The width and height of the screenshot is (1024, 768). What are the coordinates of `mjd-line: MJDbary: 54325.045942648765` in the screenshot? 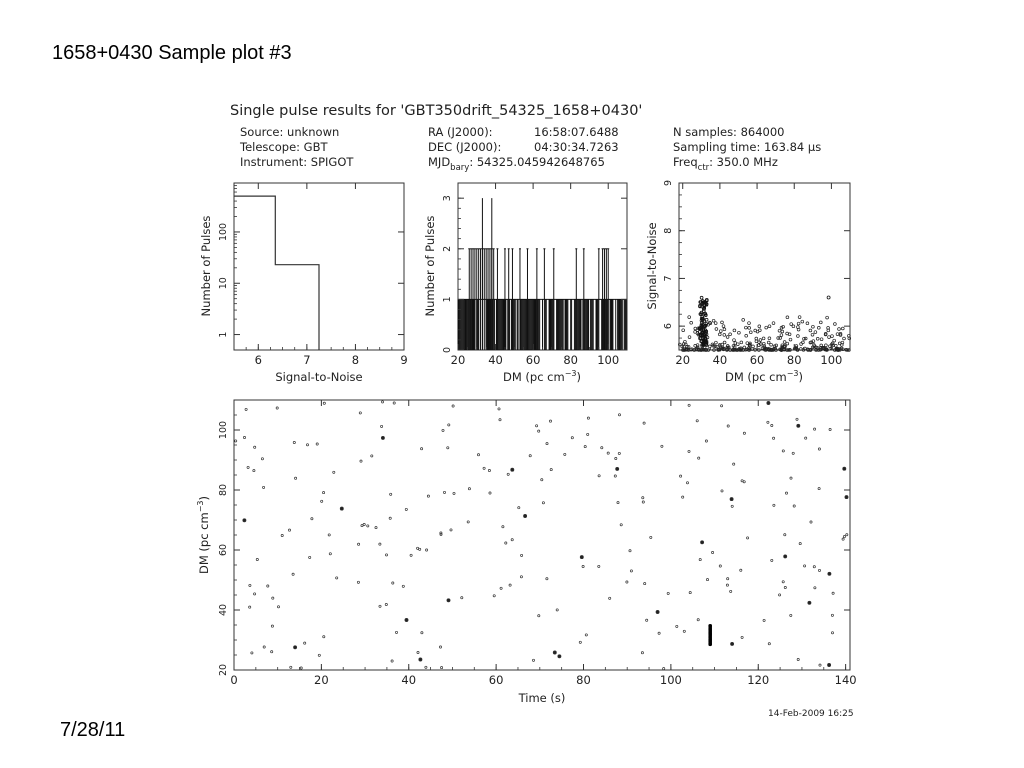 It's located at (516, 164).